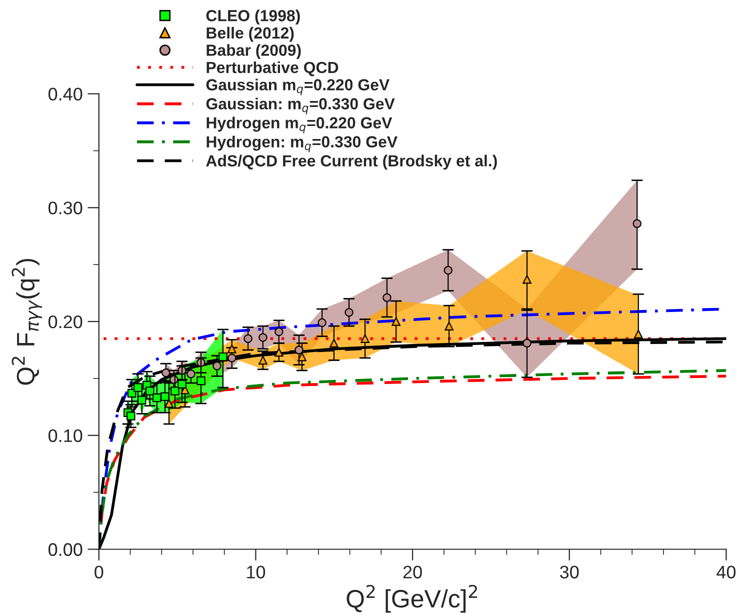 The image size is (738, 613). I want to click on legend-label: Hydrogen m$_{q}$=0.220 GeV, so click(299, 125).